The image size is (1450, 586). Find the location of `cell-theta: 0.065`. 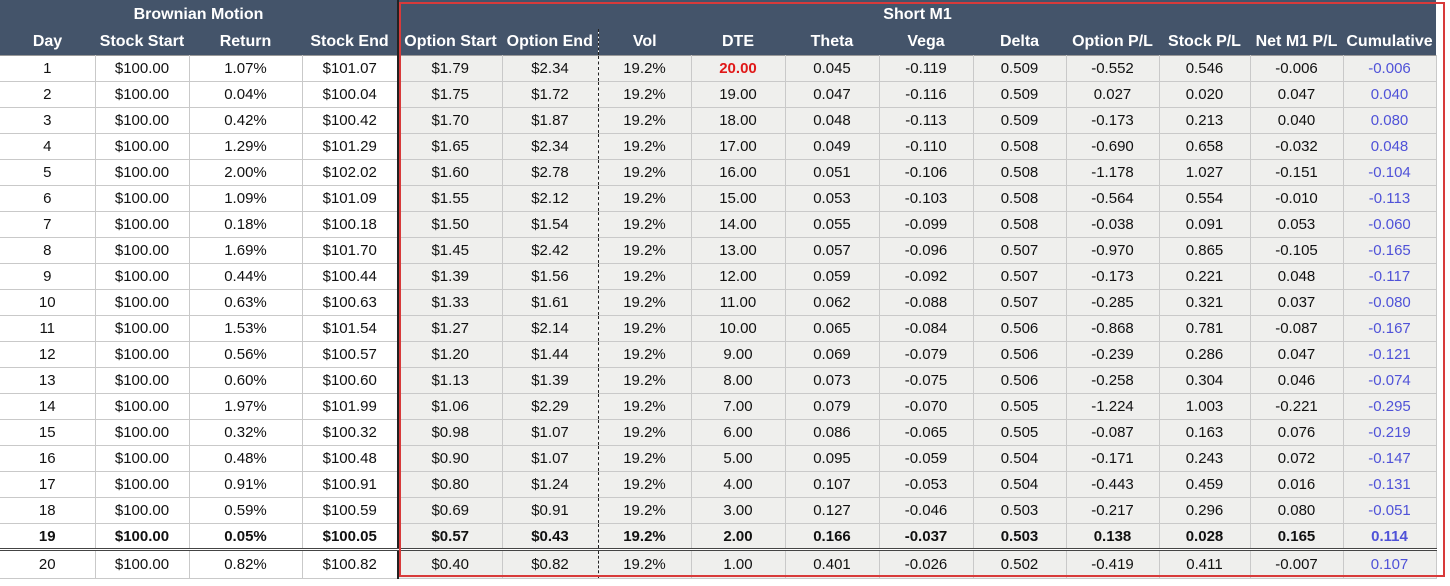

cell-theta: 0.065 is located at coordinates (832, 328).